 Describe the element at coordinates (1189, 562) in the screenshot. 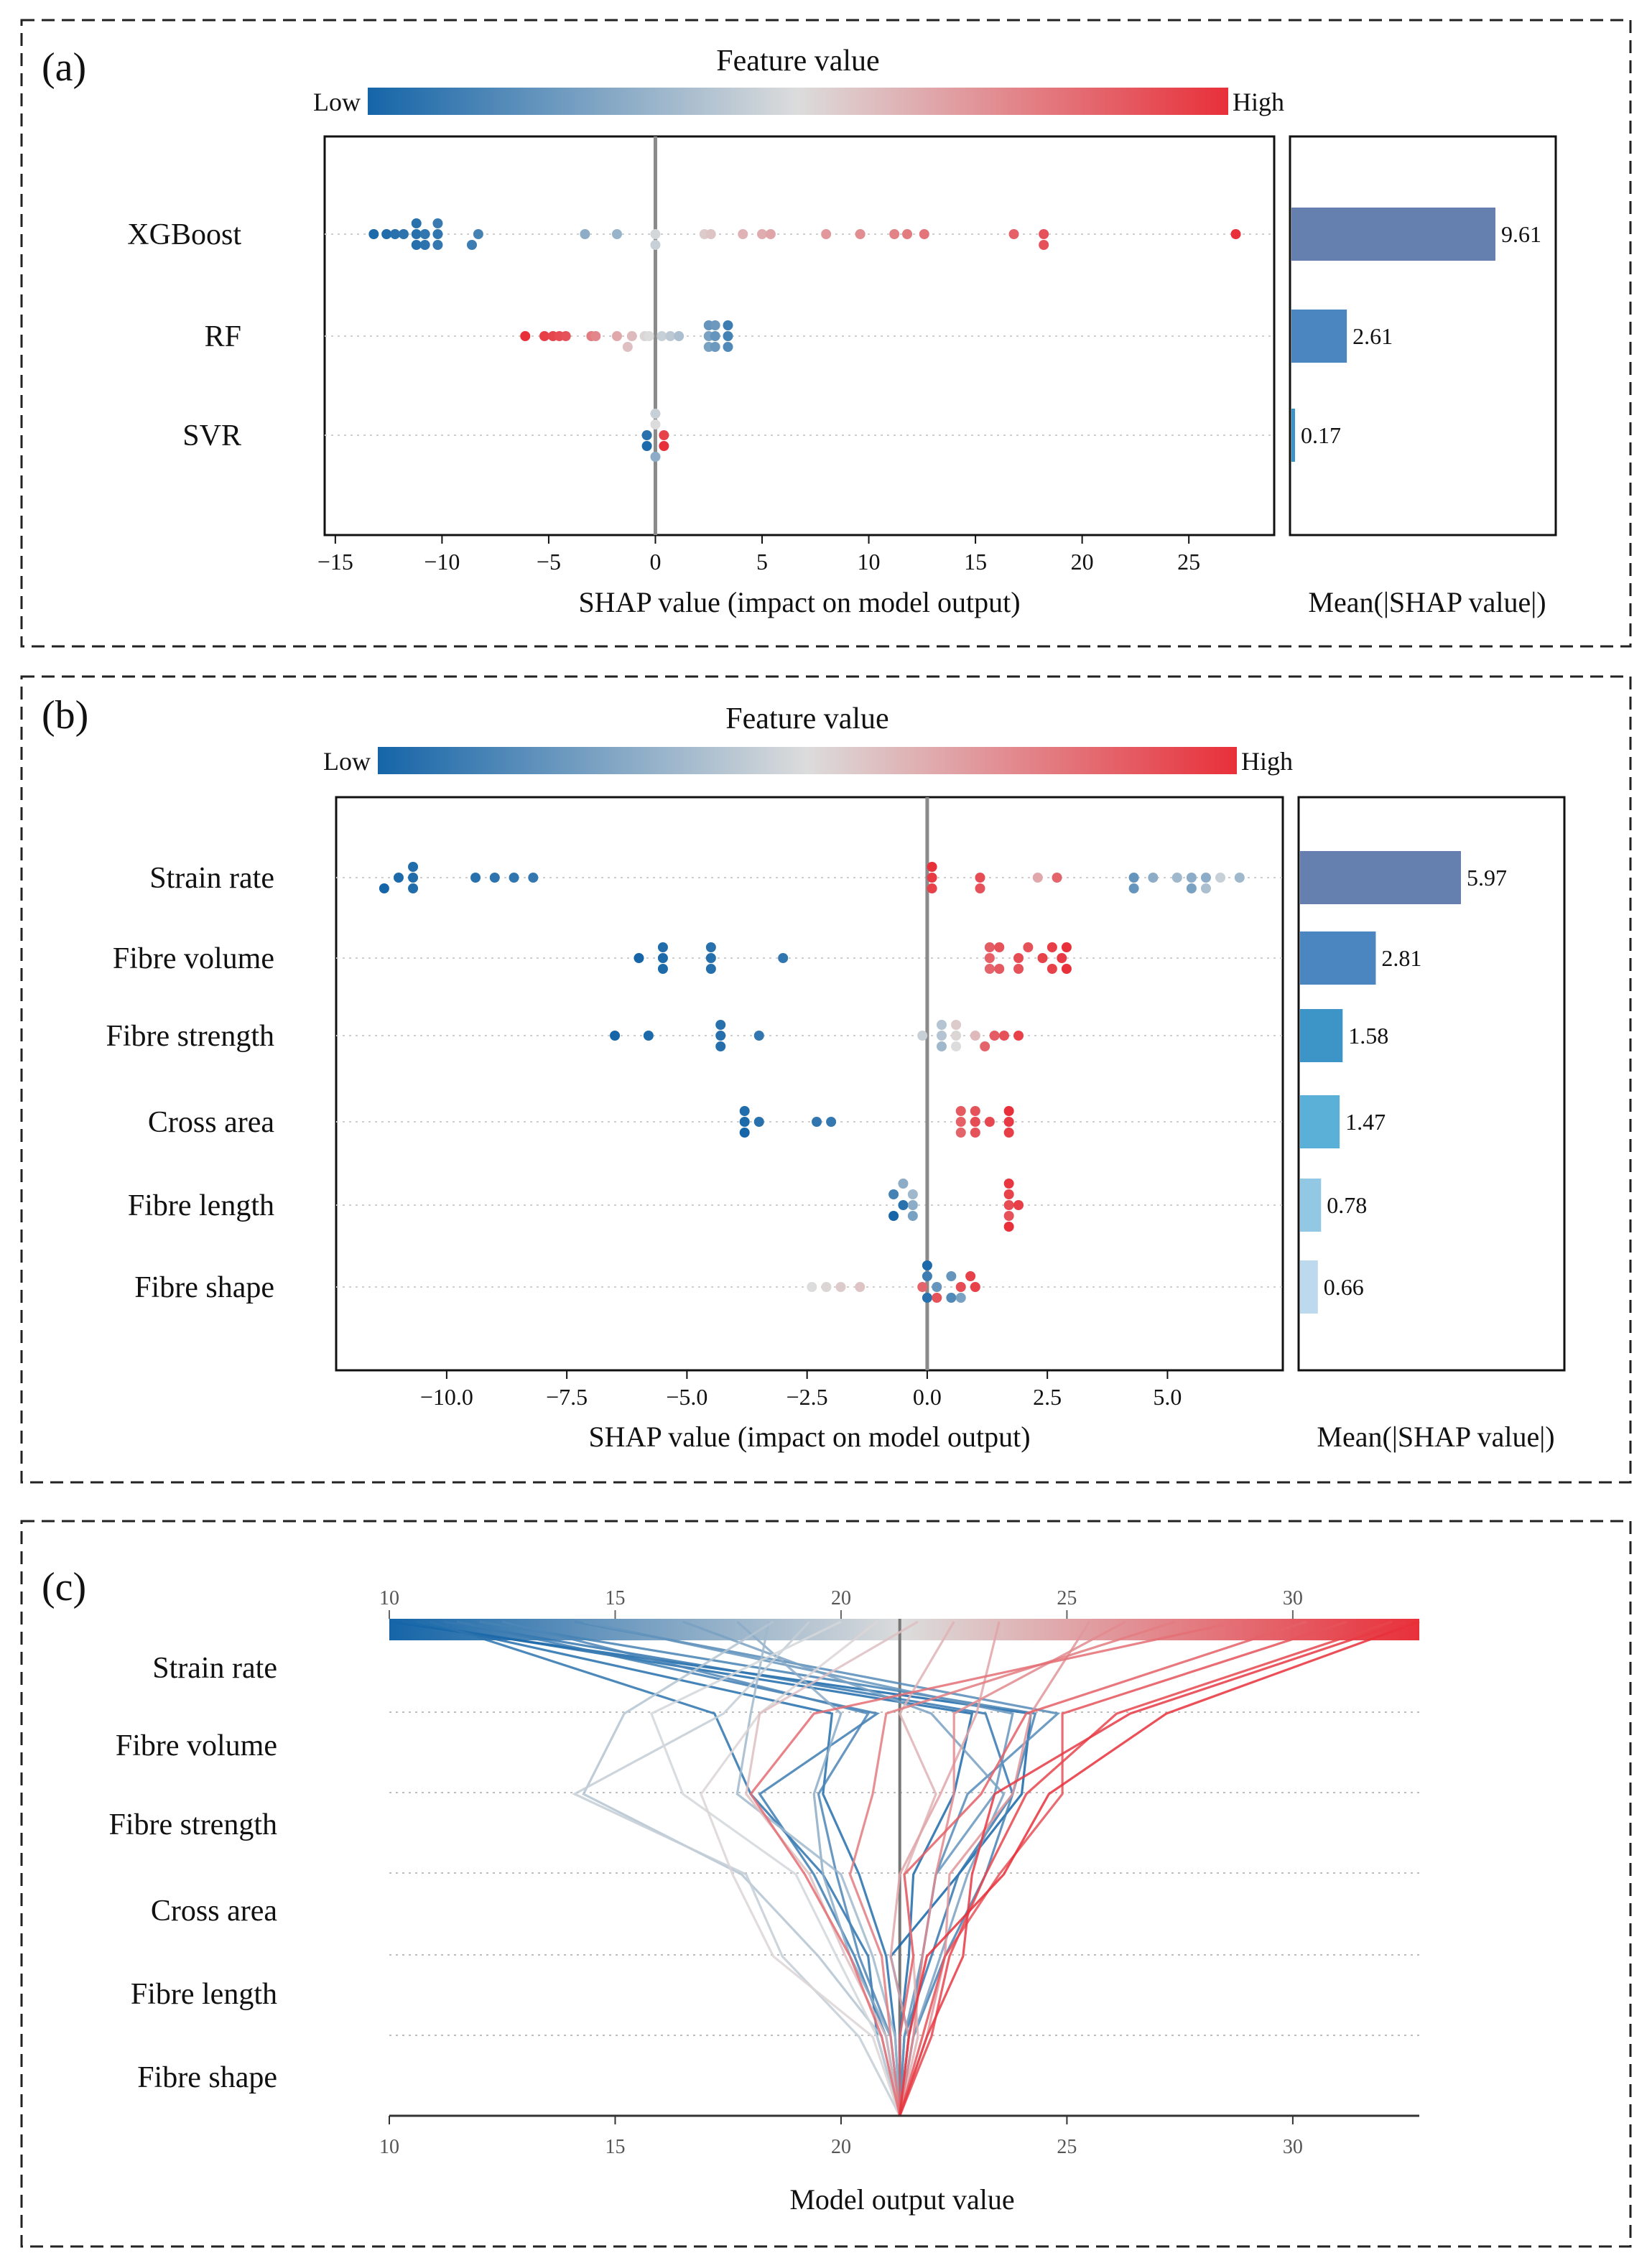

I see `x-tick-label: 25` at that location.